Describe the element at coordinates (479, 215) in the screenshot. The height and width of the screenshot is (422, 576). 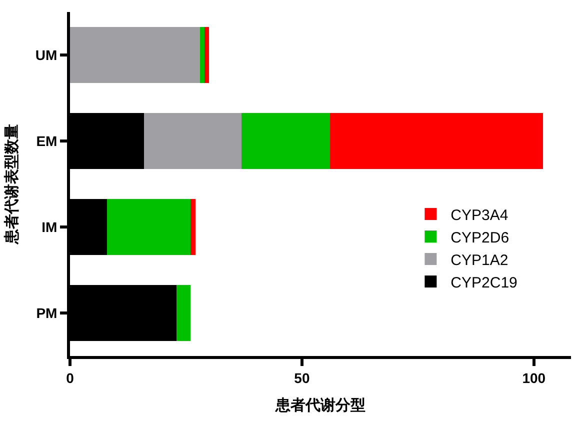
I see `legend-label: CYP3A4` at that location.